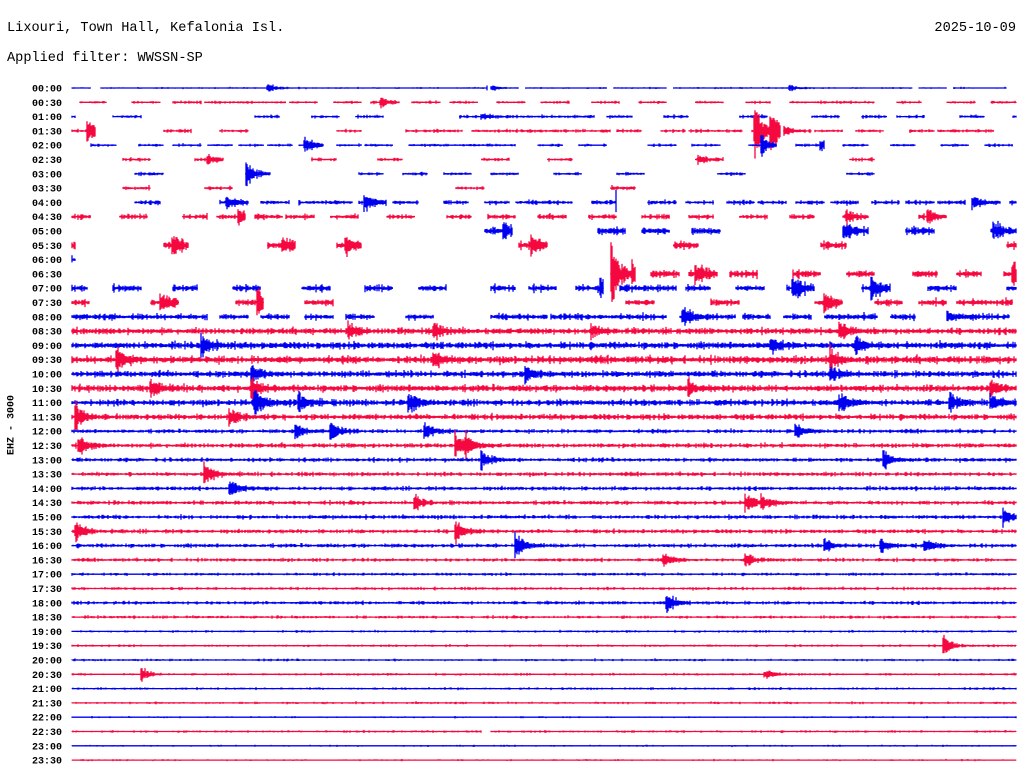  I want to click on filter-prefix: Applied filter:, so click(68, 58).